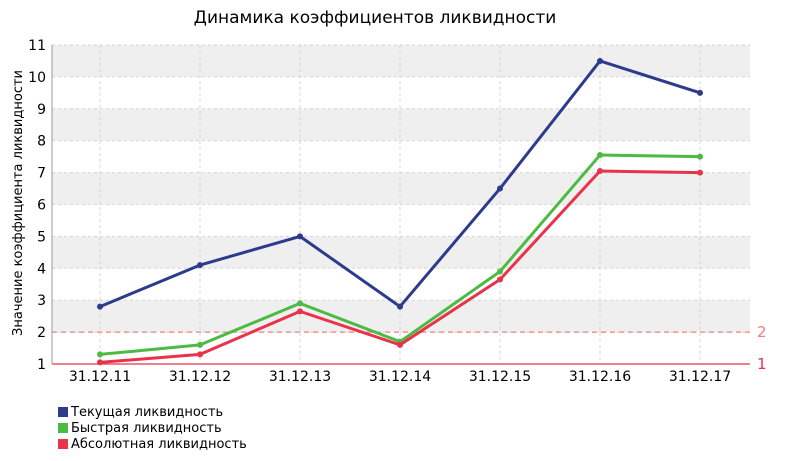 This screenshot has height=461, width=785. I want to click on y-tick-label: 1, so click(41, 365).